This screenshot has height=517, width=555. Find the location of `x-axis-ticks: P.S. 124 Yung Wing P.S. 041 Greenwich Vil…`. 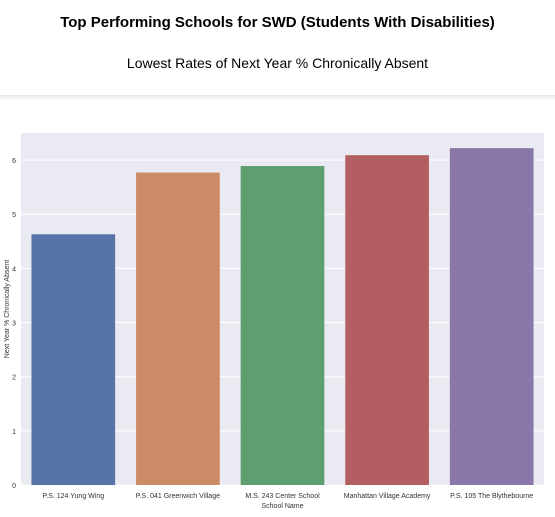

x-axis-ticks: P.S. 124 Yung Wing P.S. 041 Greenwich Vil… is located at coordinates (287, 496).